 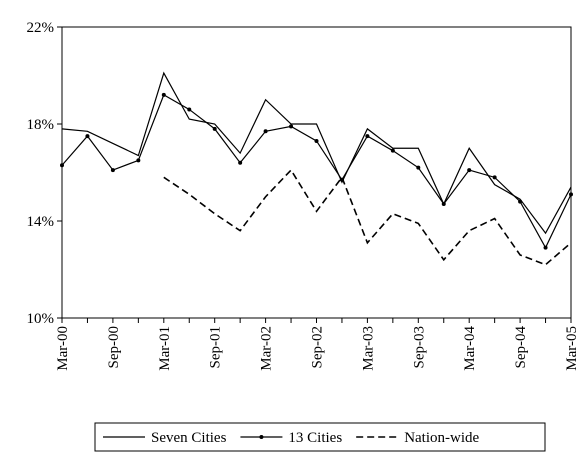 What do you see at coordinates (41, 319) in the screenshot?
I see `y-tick-label: 10%` at bounding box center [41, 319].